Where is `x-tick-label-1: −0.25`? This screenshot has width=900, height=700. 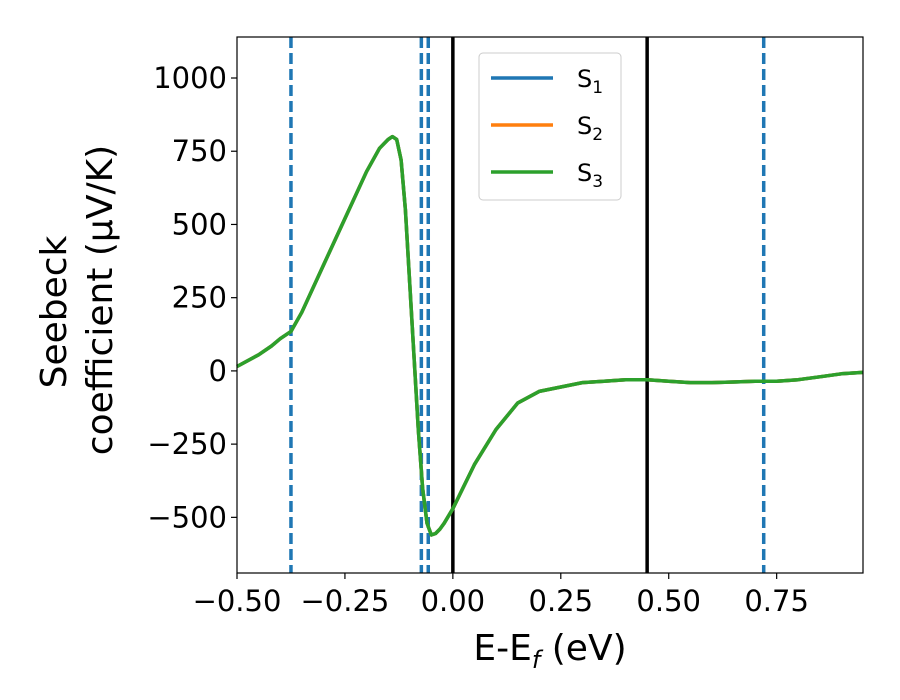 x-tick-label-1: −0.25 is located at coordinates (344, 601).